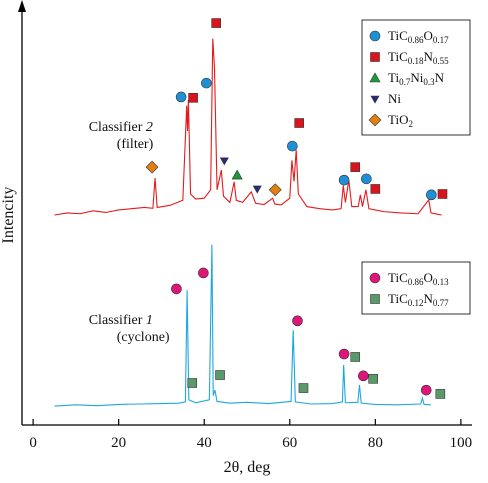 This screenshot has width=488, height=483. I want to click on x-axis-label: 2θ, deg, so click(247, 467).